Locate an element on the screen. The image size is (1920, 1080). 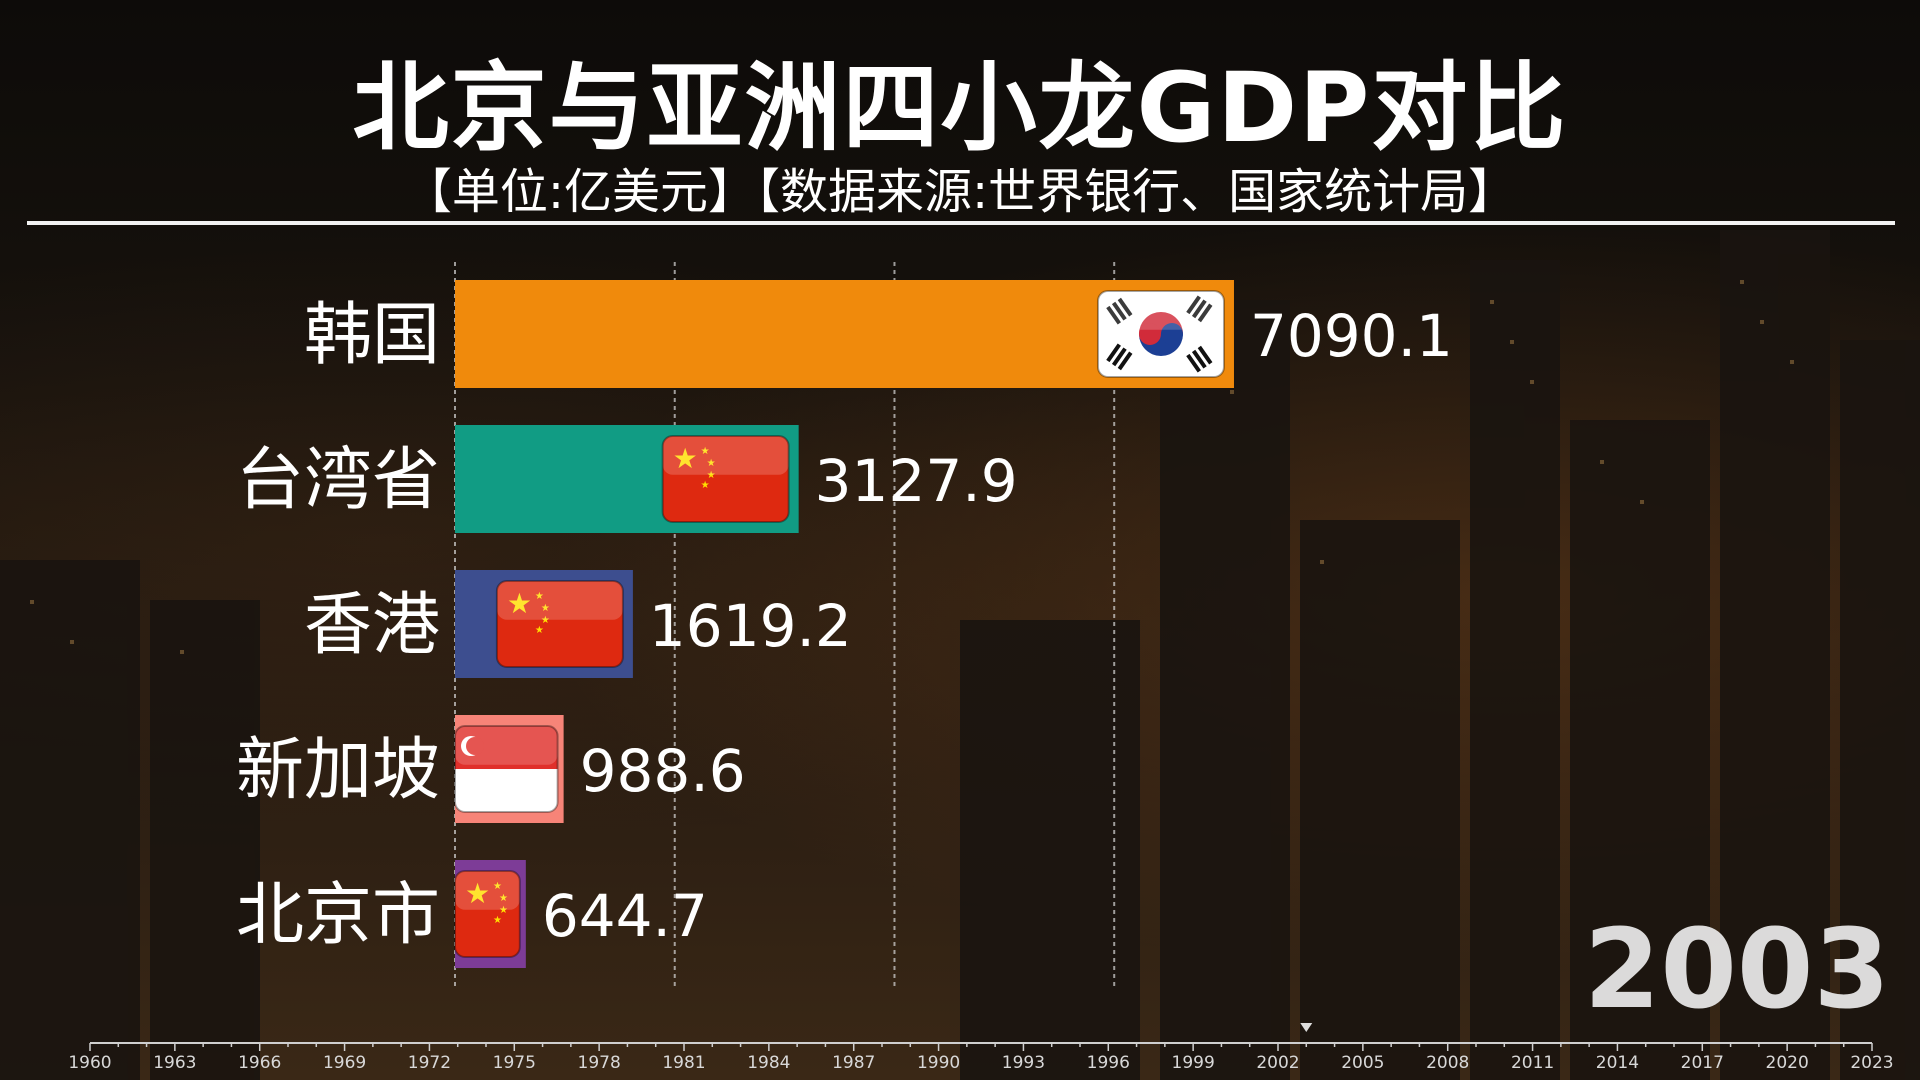
chart-title: 北京与亚洲四小龙GDP对比 is located at coordinates (960, 108).